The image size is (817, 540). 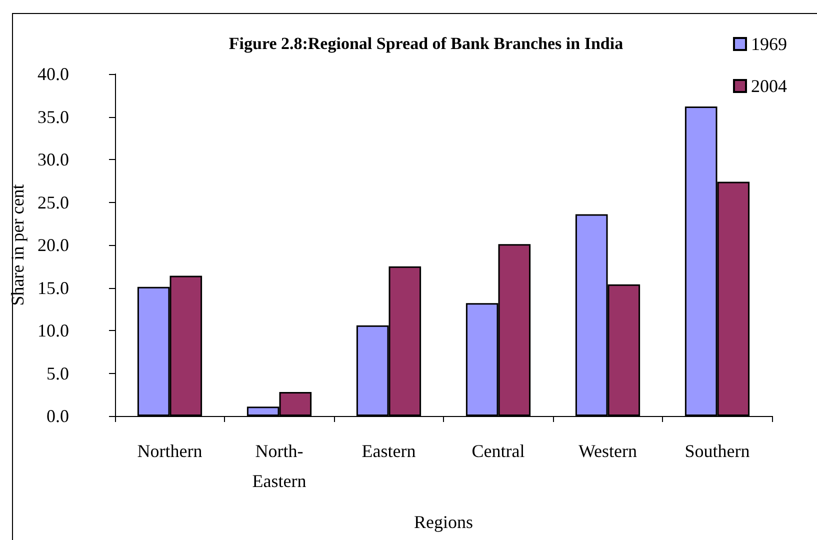 I want to click on x-tick-label: Northern, so click(x=169, y=451).